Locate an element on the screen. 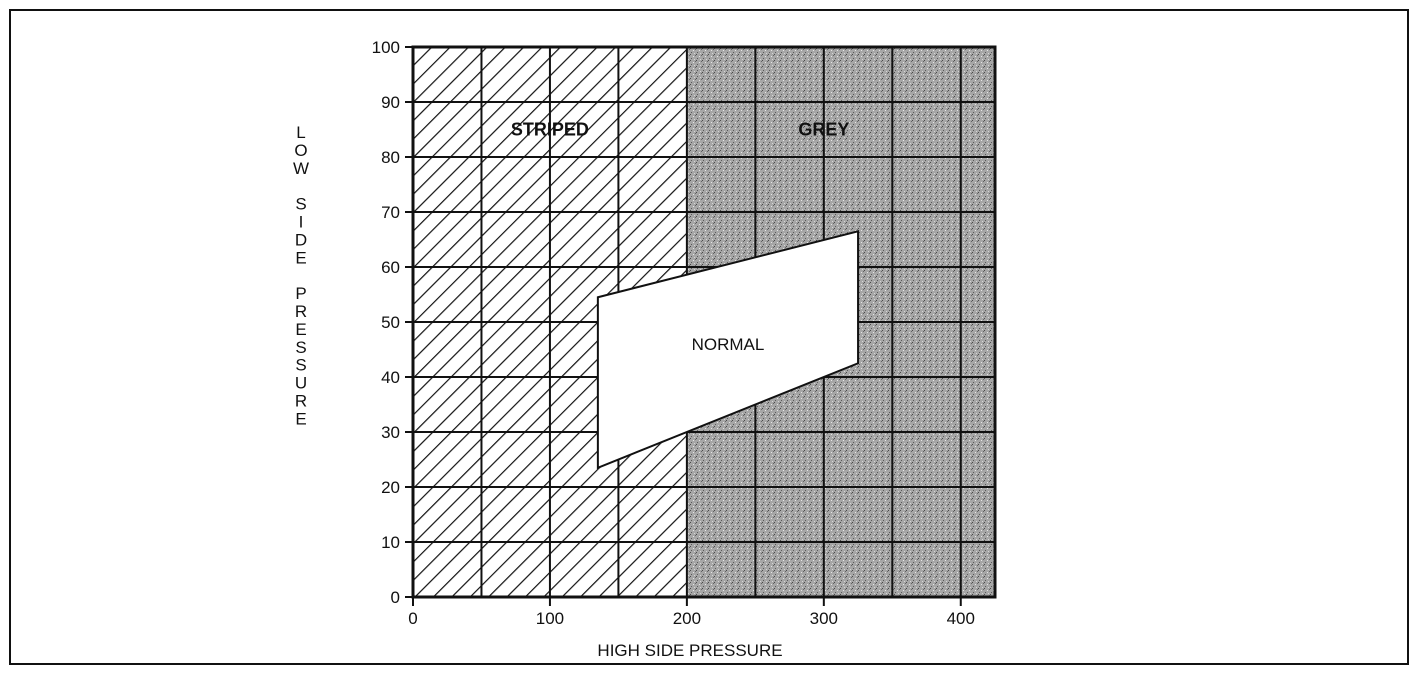 Image resolution: width=1424 pixels, height=680 pixels. y-axis-label-letter: P is located at coordinates (300, 293).